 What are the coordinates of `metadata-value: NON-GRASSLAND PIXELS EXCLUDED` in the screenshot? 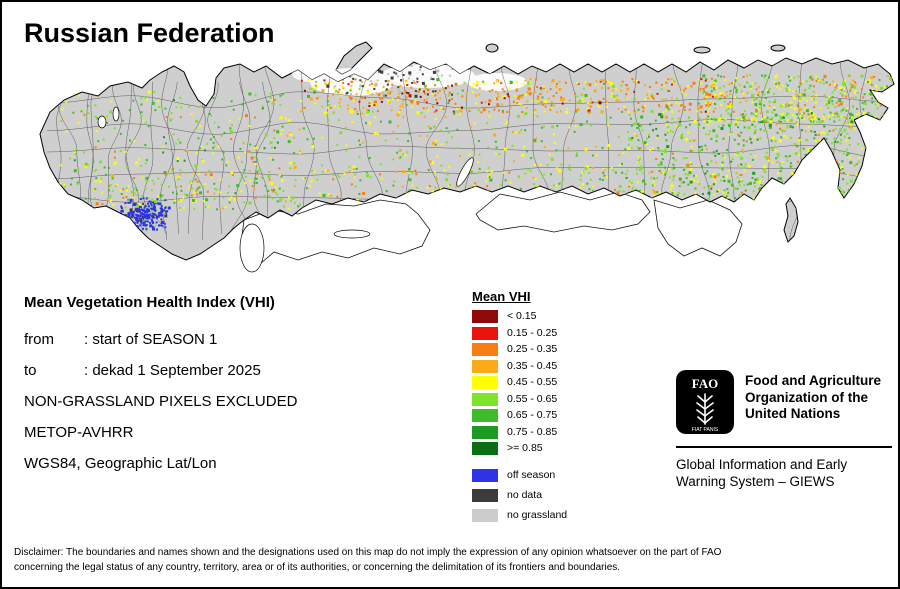 It's located at (161, 401).